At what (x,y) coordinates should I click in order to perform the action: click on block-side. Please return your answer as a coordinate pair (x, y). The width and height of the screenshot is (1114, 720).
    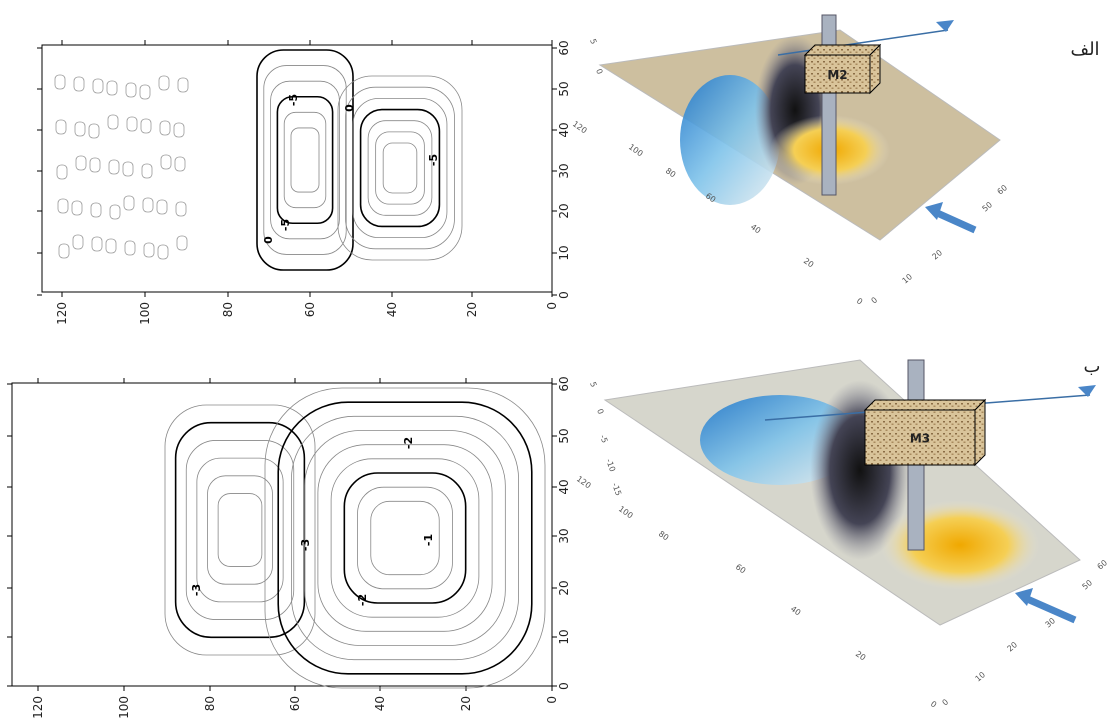
    Looking at the image, I should click on (980, 432).